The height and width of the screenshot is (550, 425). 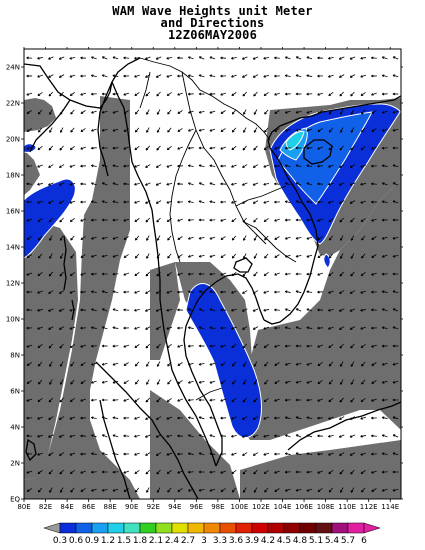 I want to click on colorbar-label: 1.8, so click(x=140, y=541).